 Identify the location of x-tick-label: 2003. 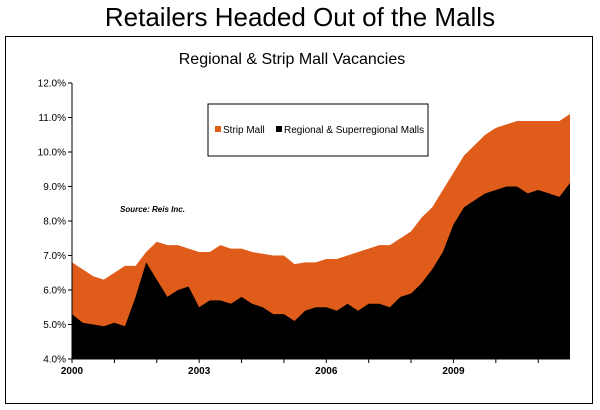
(199, 371).